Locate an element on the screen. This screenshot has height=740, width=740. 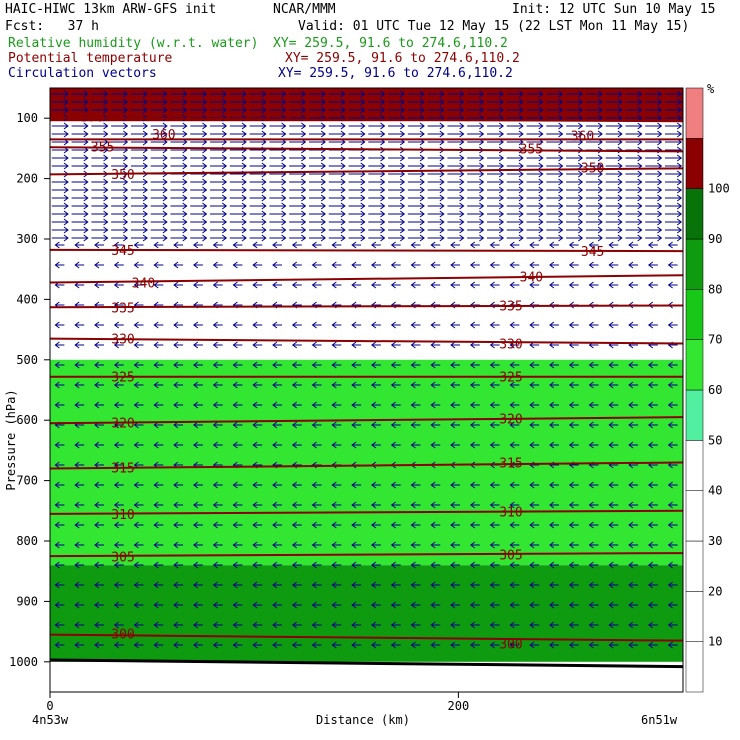
colorbar-tick-label: 90 is located at coordinates (715, 239).